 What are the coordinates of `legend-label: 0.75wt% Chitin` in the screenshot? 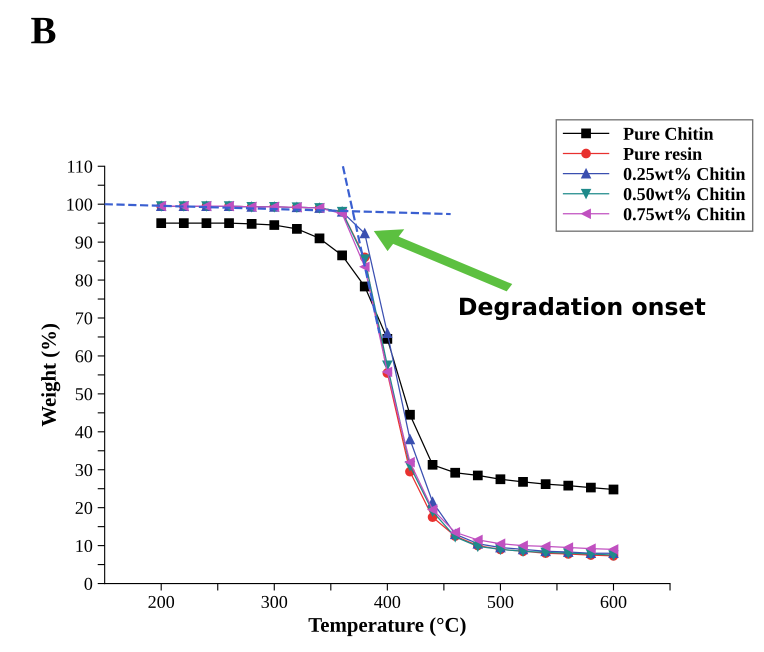 It's located at (685, 214).